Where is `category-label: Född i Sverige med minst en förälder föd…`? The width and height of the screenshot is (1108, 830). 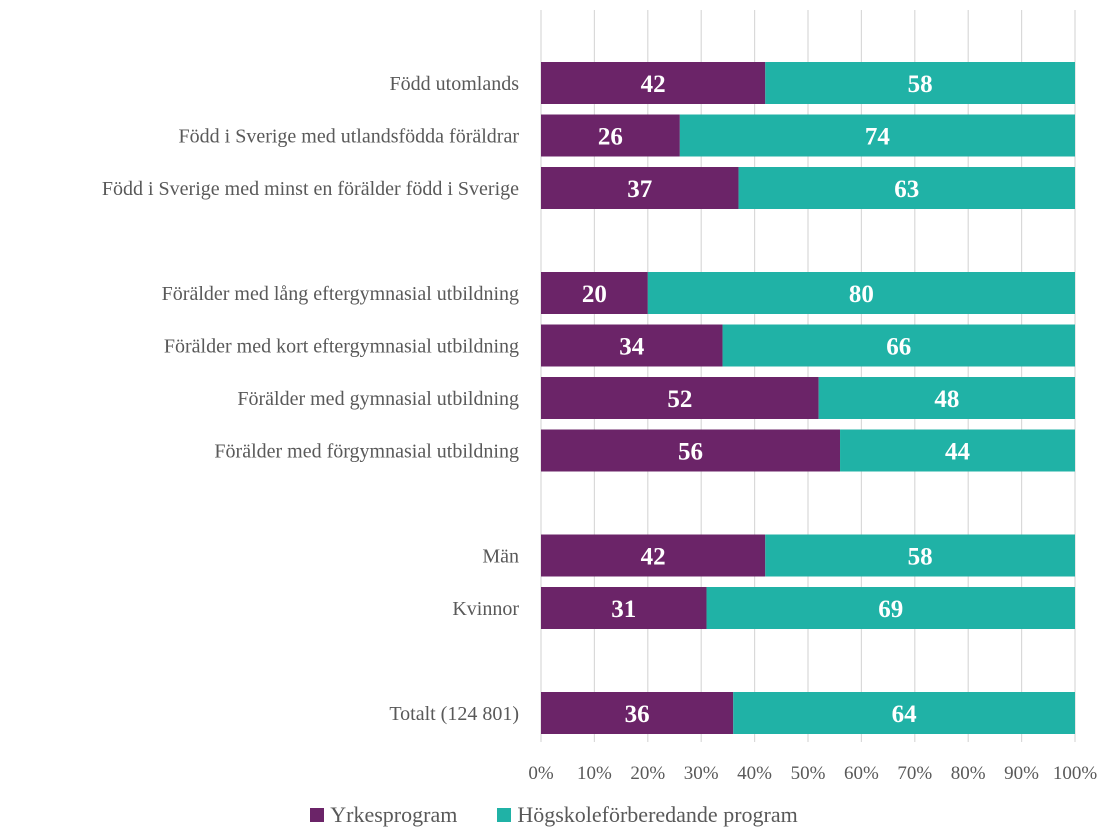 category-label: Född i Sverige med minst en förälder föd… is located at coordinates (310, 189).